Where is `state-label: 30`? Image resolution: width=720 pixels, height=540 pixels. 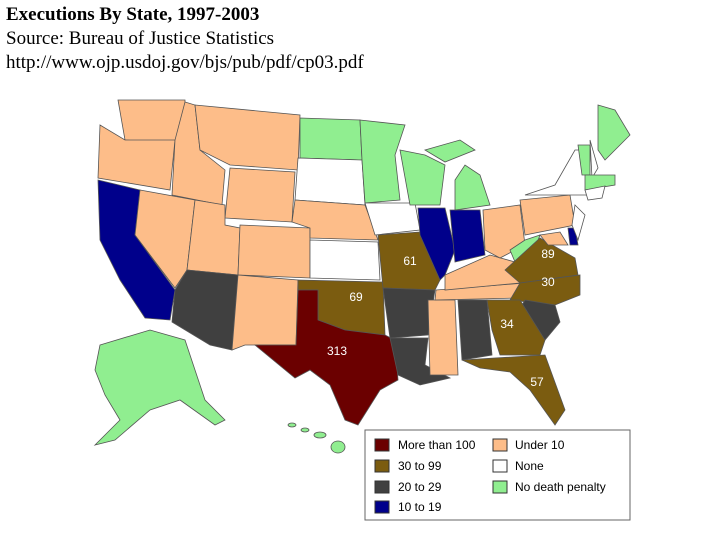 state-label: 30 is located at coordinates (548, 282).